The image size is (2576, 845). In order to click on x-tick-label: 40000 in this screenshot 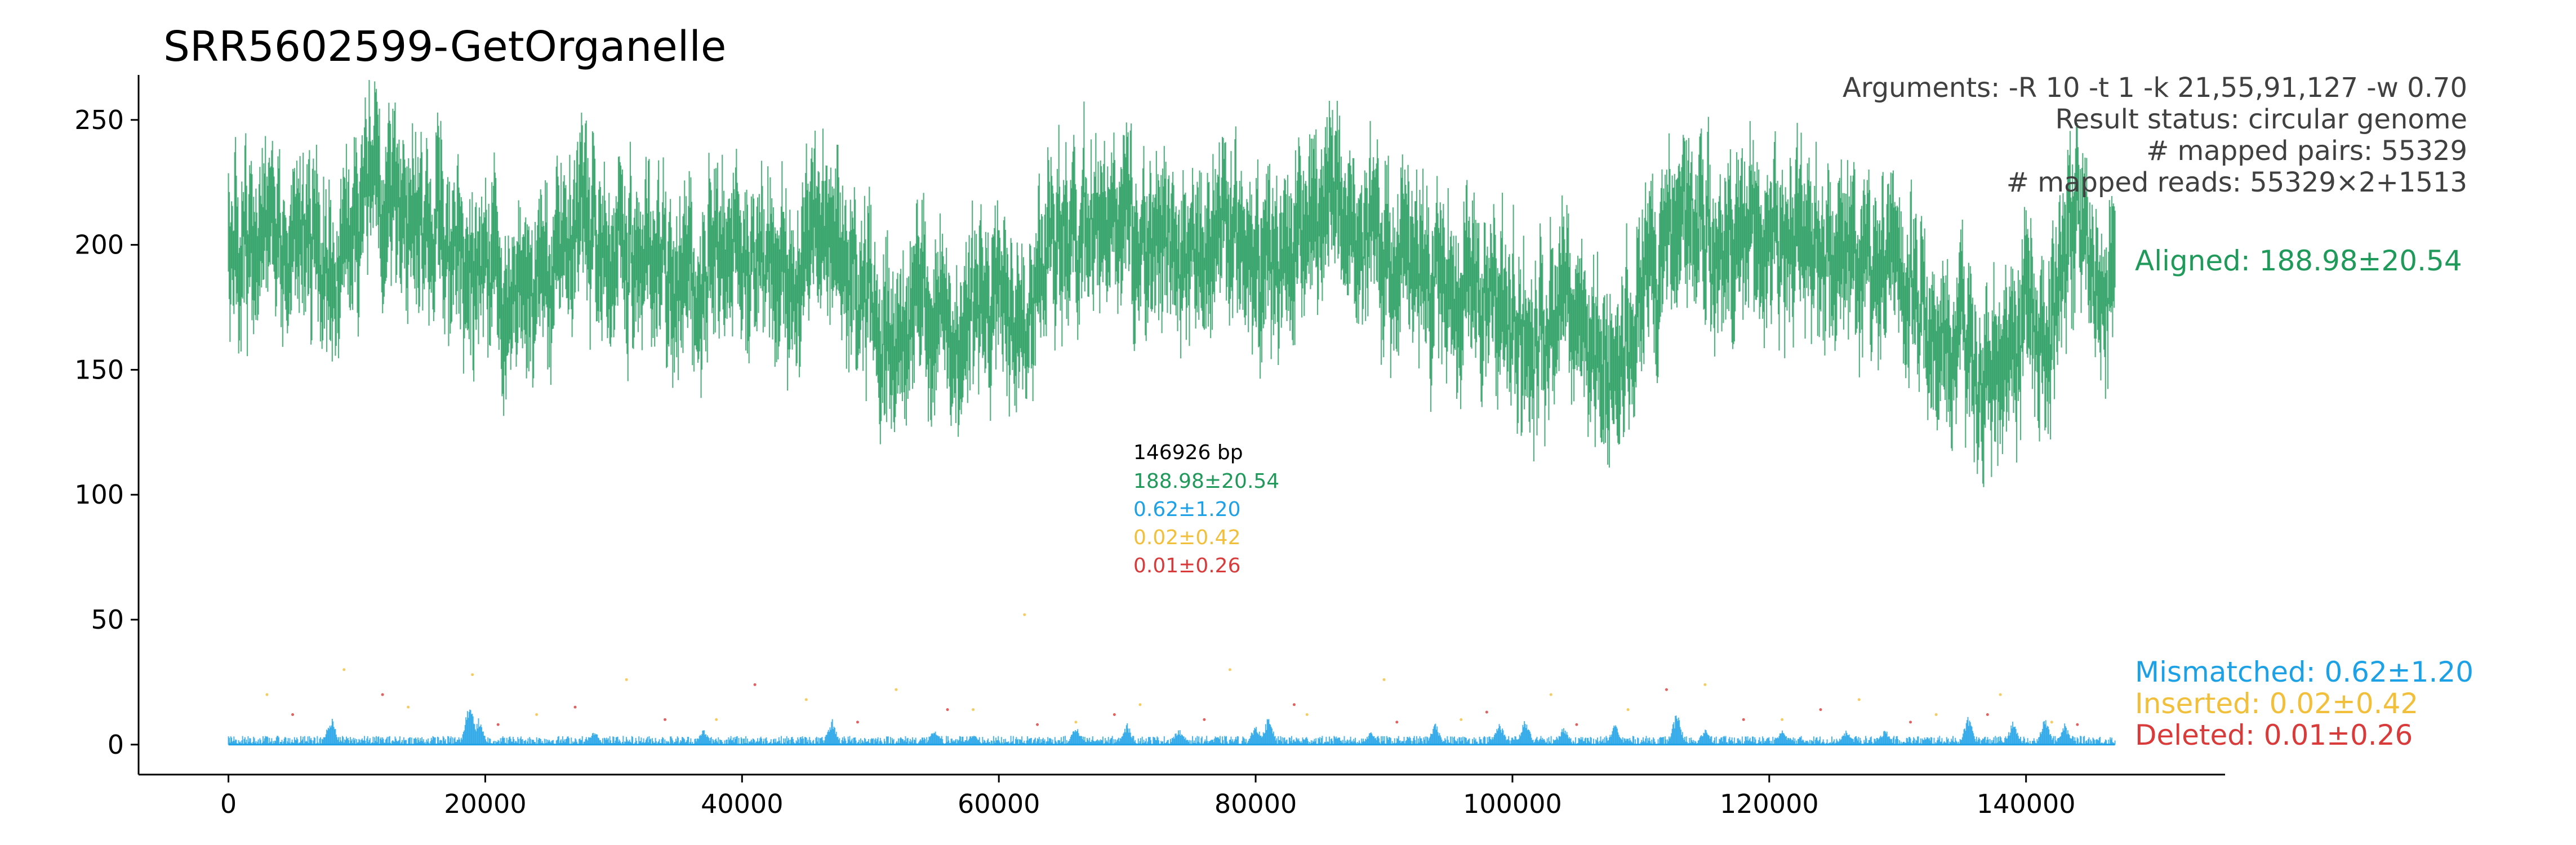, I will do `click(742, 804)`.